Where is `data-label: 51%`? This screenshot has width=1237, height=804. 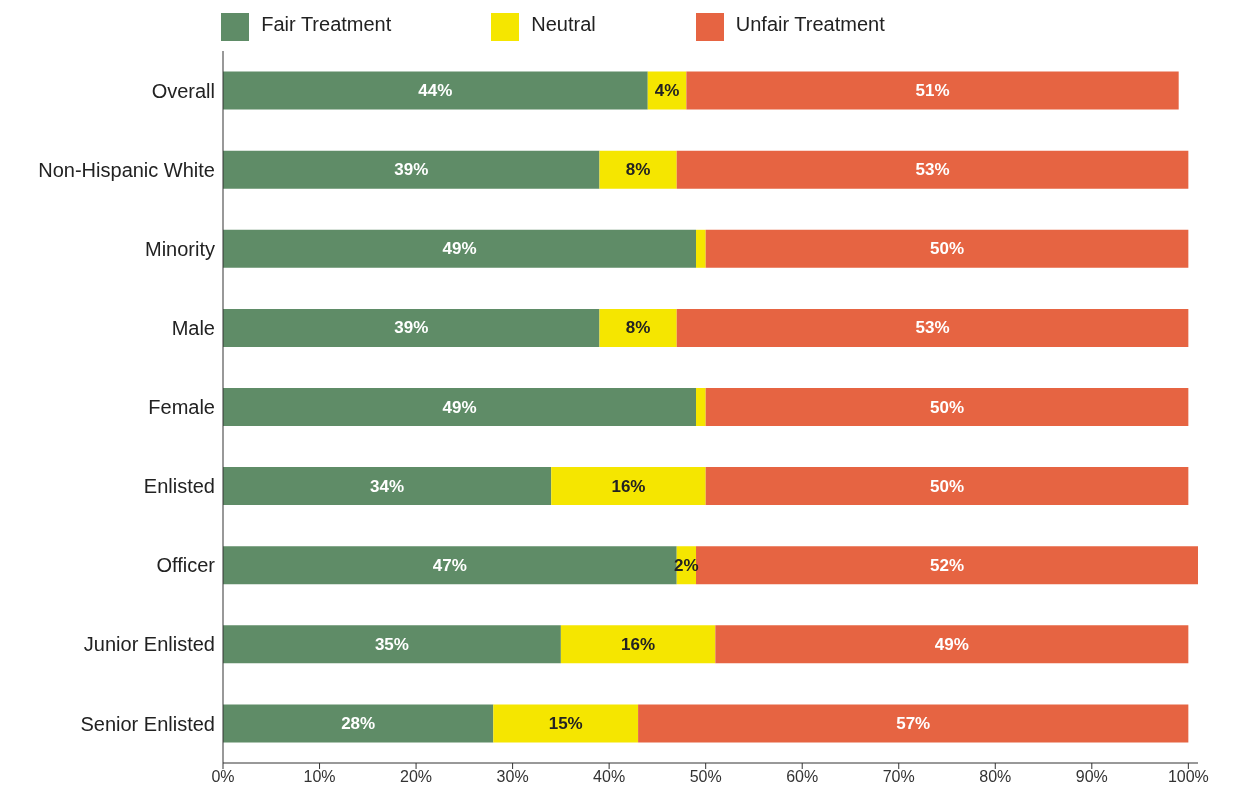 data-label: 51% is located at coordinates (932, 91).